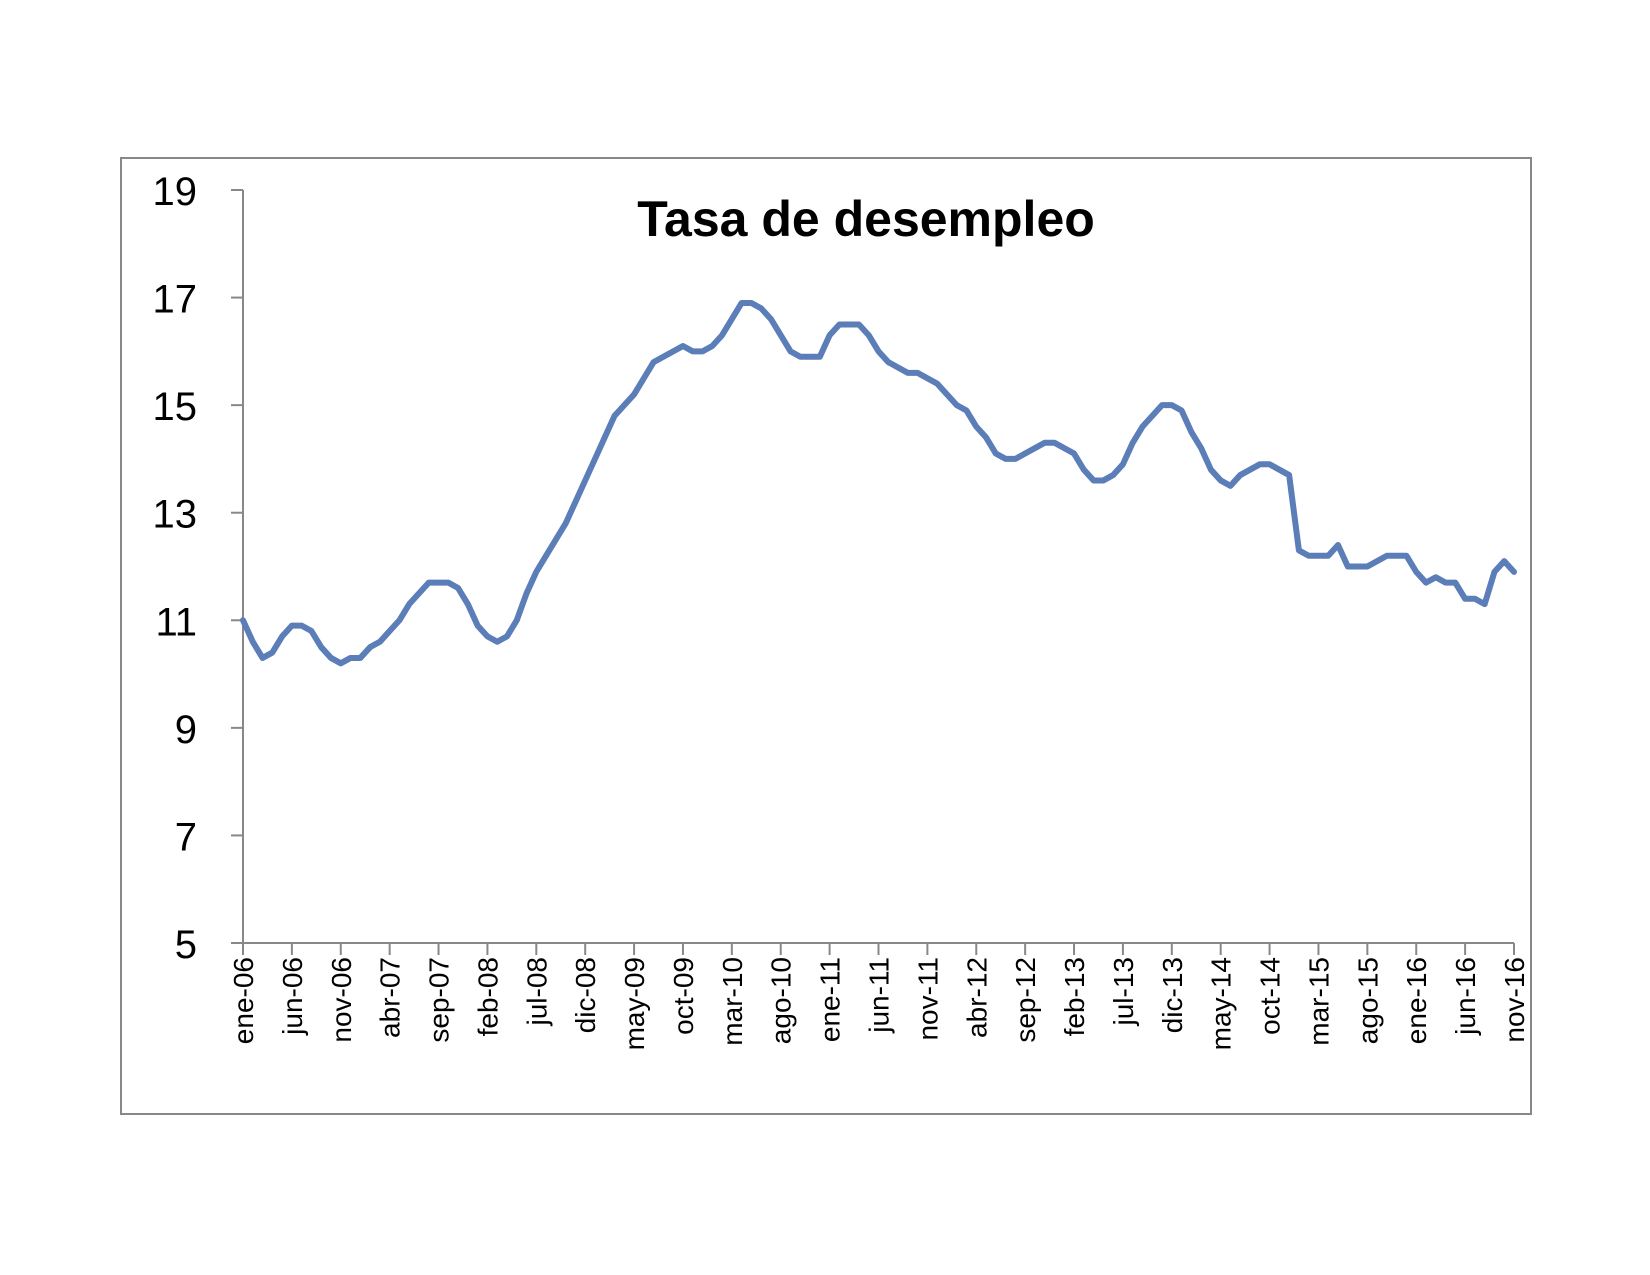 This screenshot has height=1275, width=1650. Describe the element at coordinates (1172, 995) in the screenshot. I see `x-tick-label: dic-13` at that location.